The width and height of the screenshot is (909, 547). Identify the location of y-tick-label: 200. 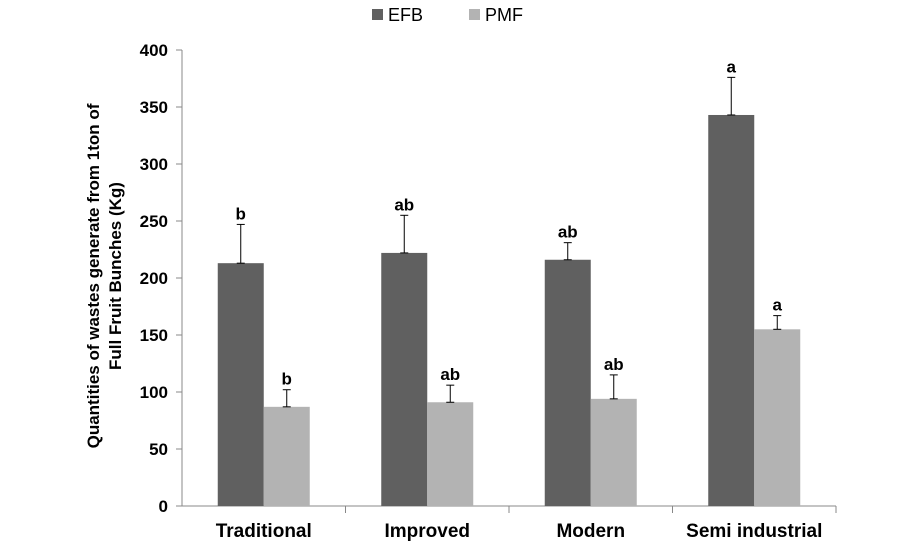
(154, 278).